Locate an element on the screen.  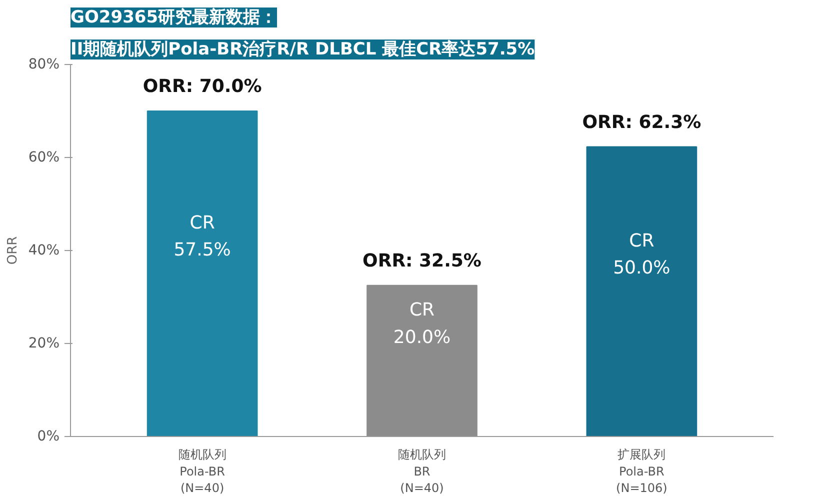
y-tick-label: 60% is located at coordinates (44, 158).